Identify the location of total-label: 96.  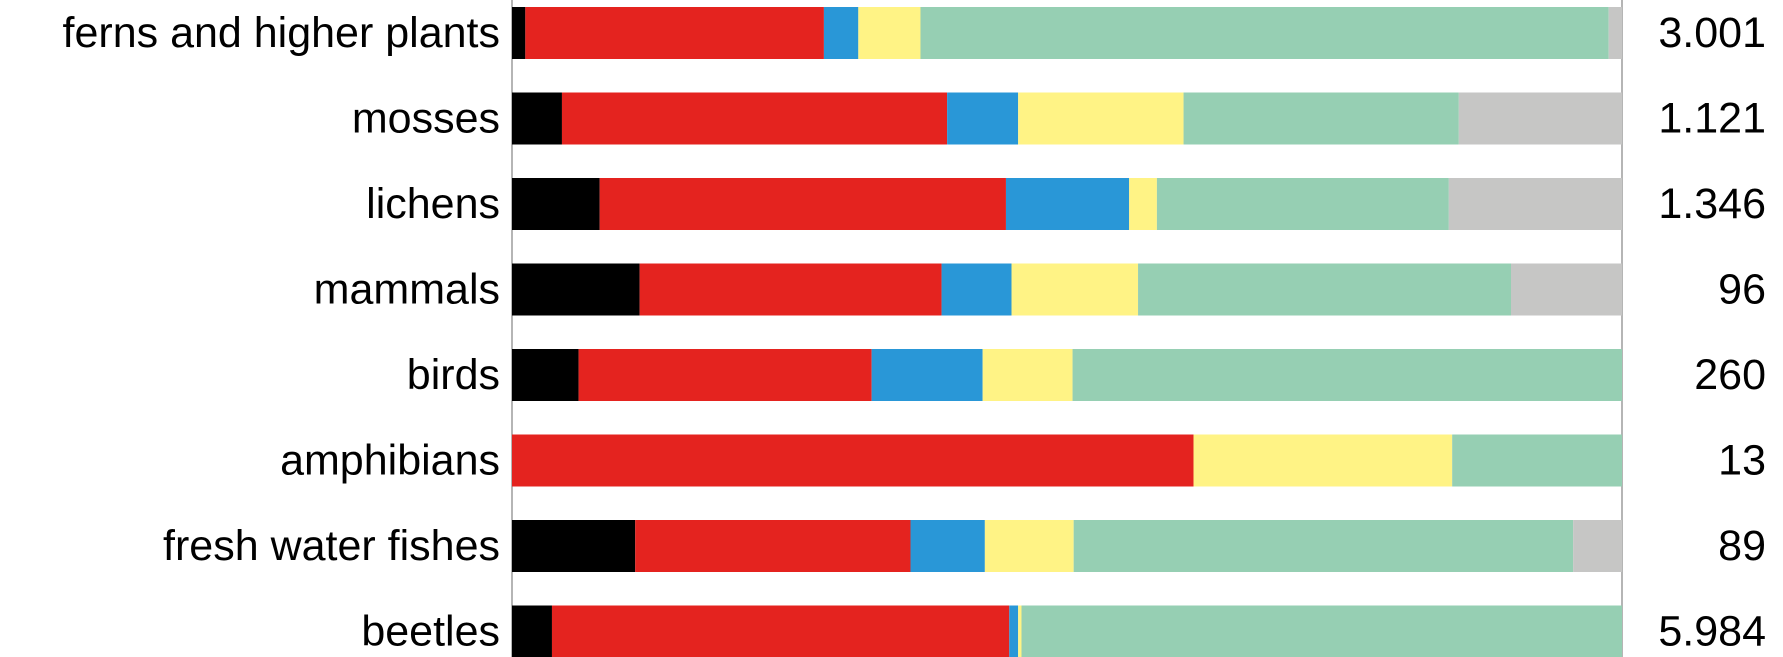
(1742, 290).